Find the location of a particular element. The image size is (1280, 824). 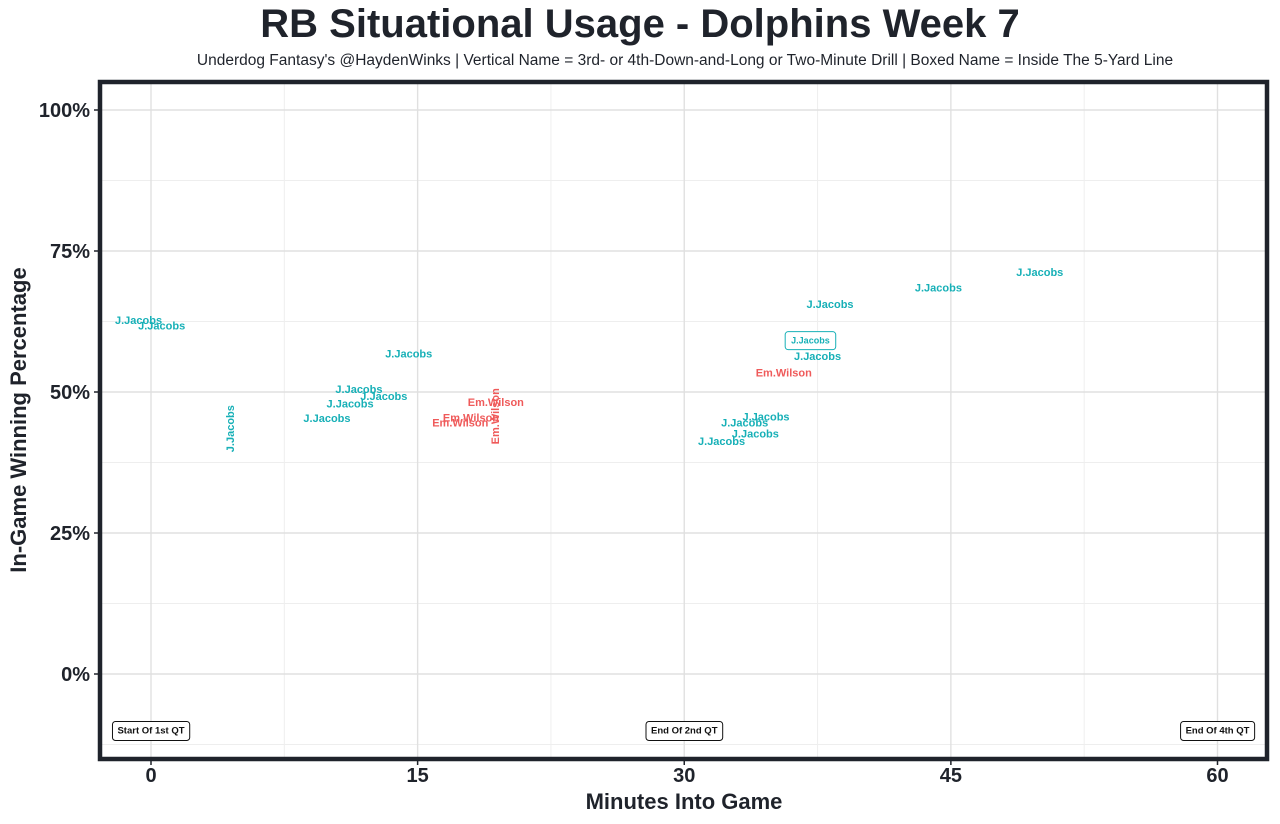

x-tick-label: 45 is located at coordinates (951, 776).